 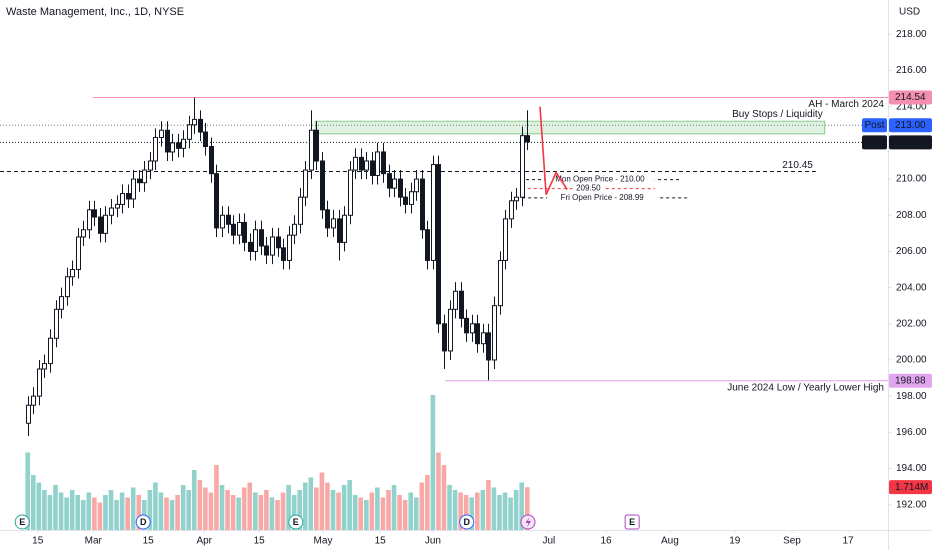 What do you see at coordinates (911, 468) in the screenshot?
I see `y-tick-label: 194.00` at bounding box center [911, 468].